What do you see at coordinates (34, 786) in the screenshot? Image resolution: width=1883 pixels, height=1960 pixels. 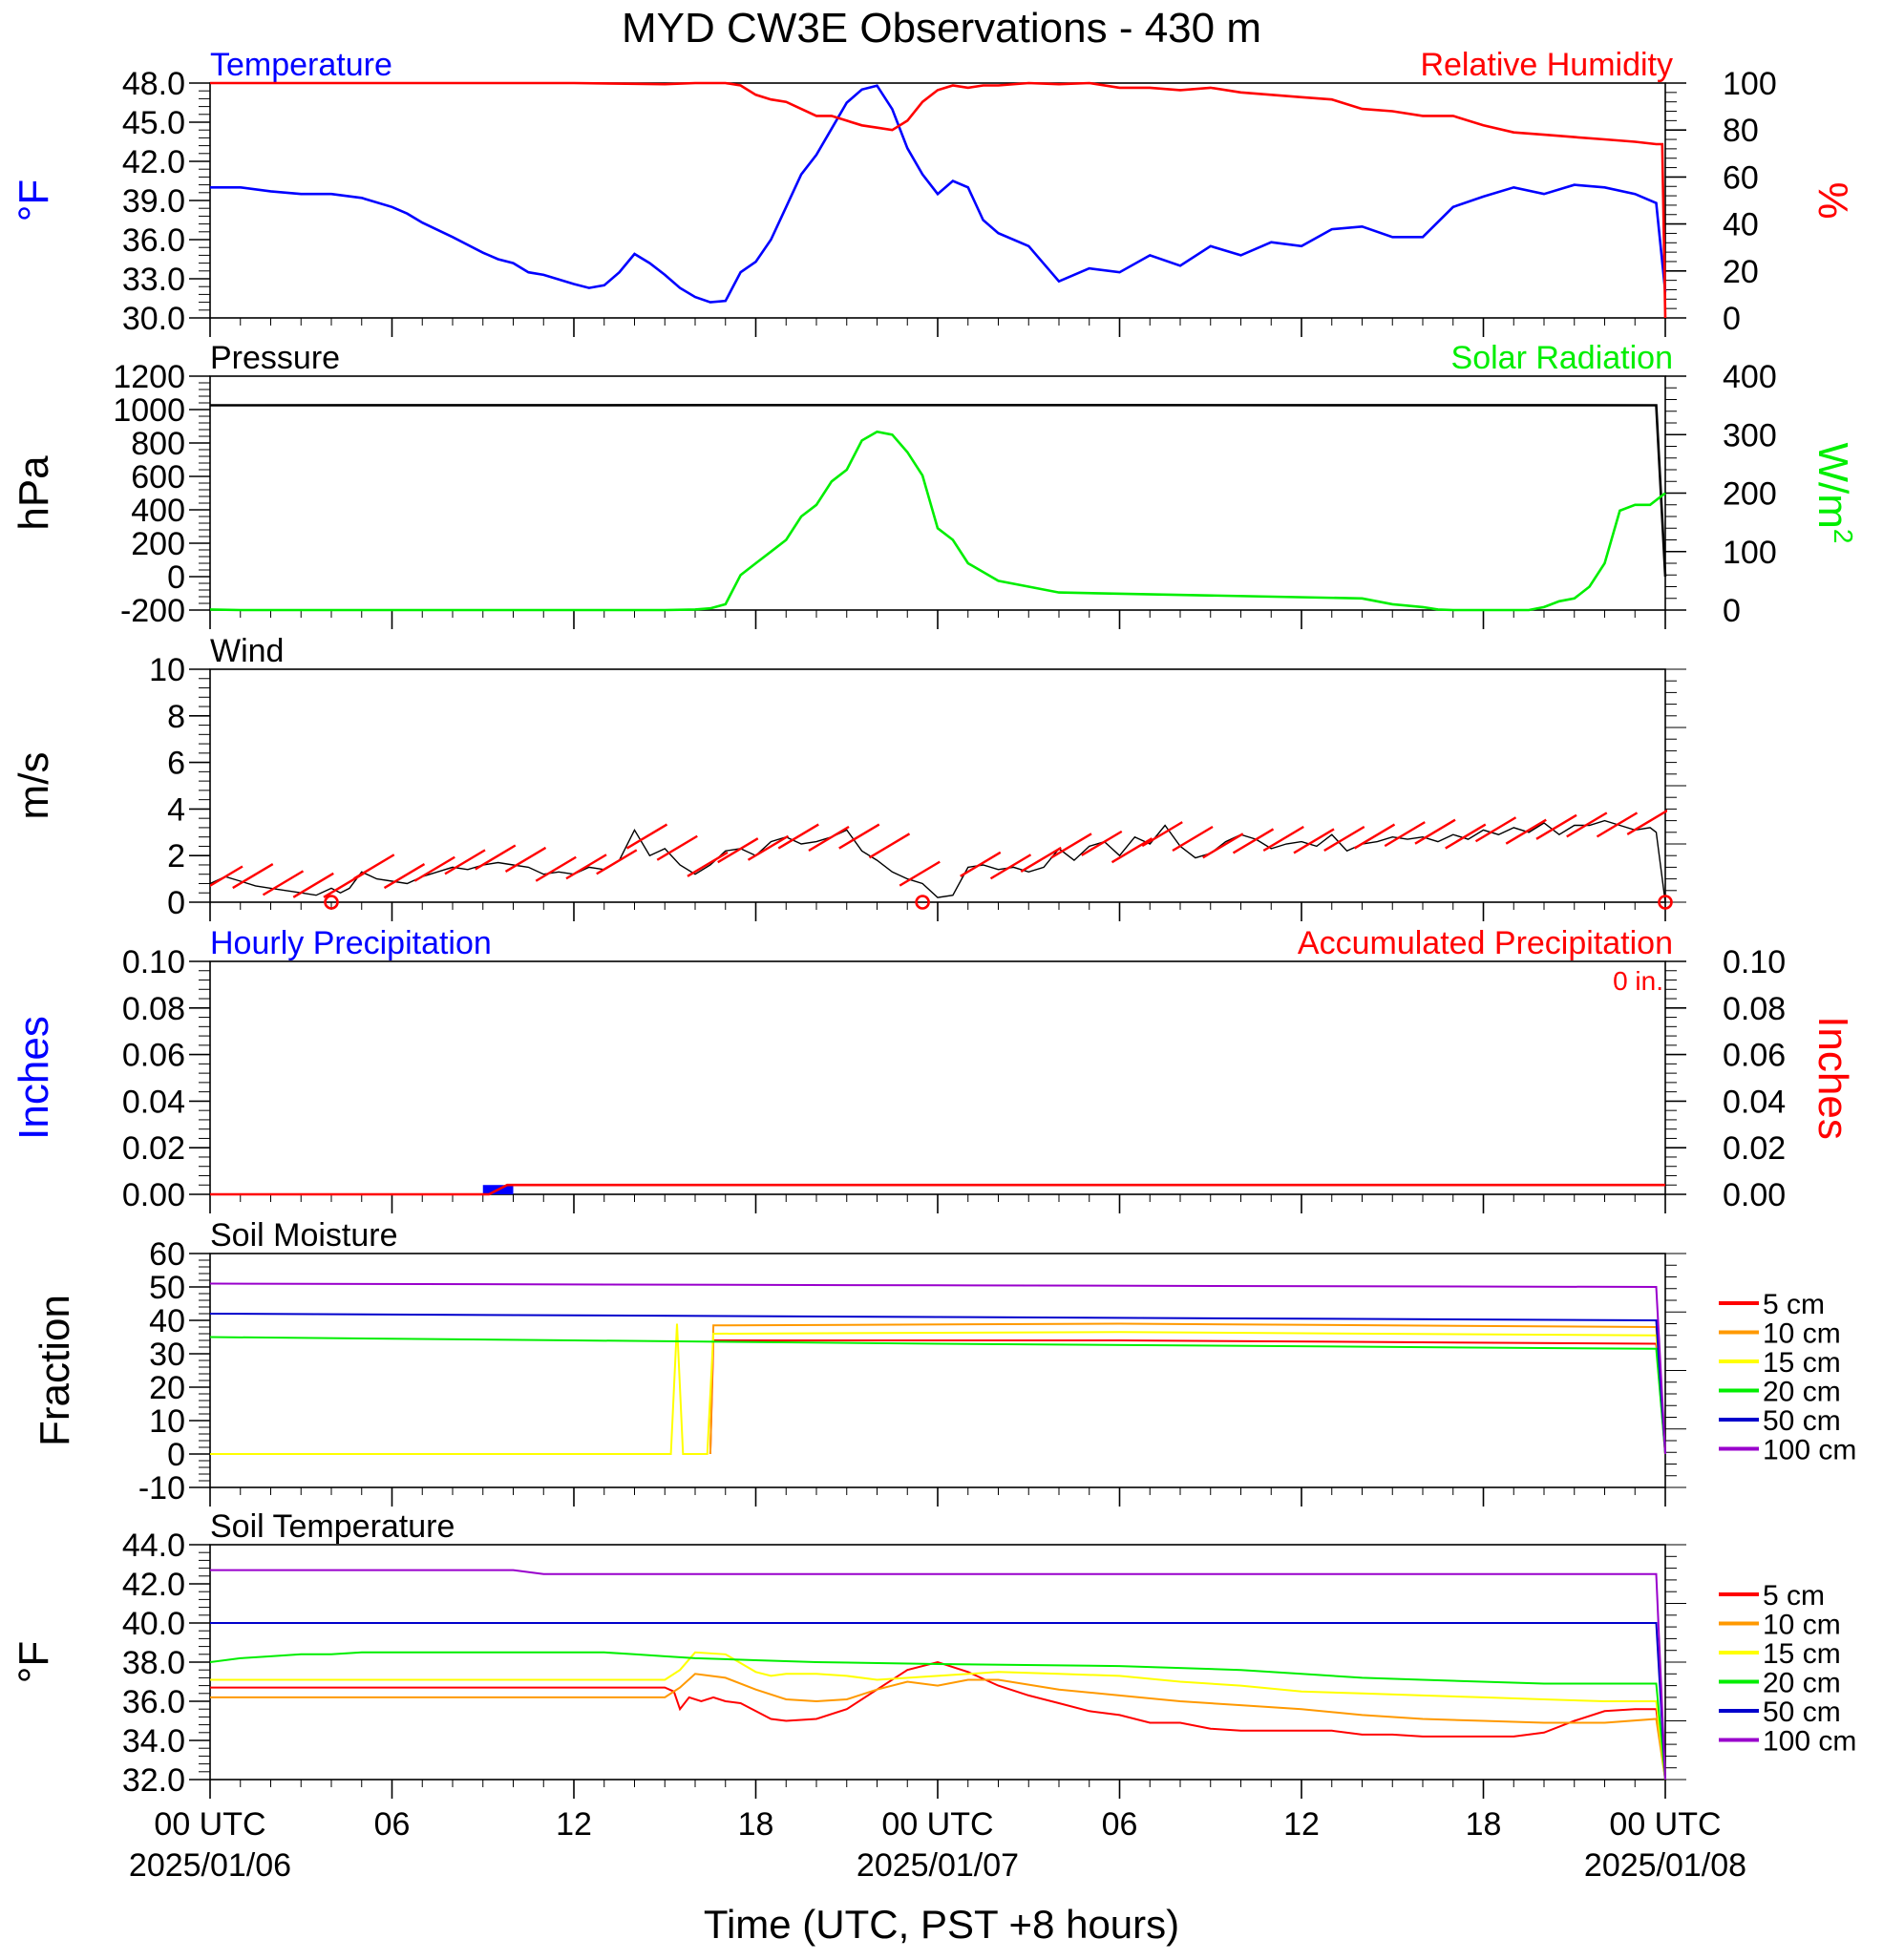 I see `y-axis-label-left: m/s` at bounding box center [34, 786].